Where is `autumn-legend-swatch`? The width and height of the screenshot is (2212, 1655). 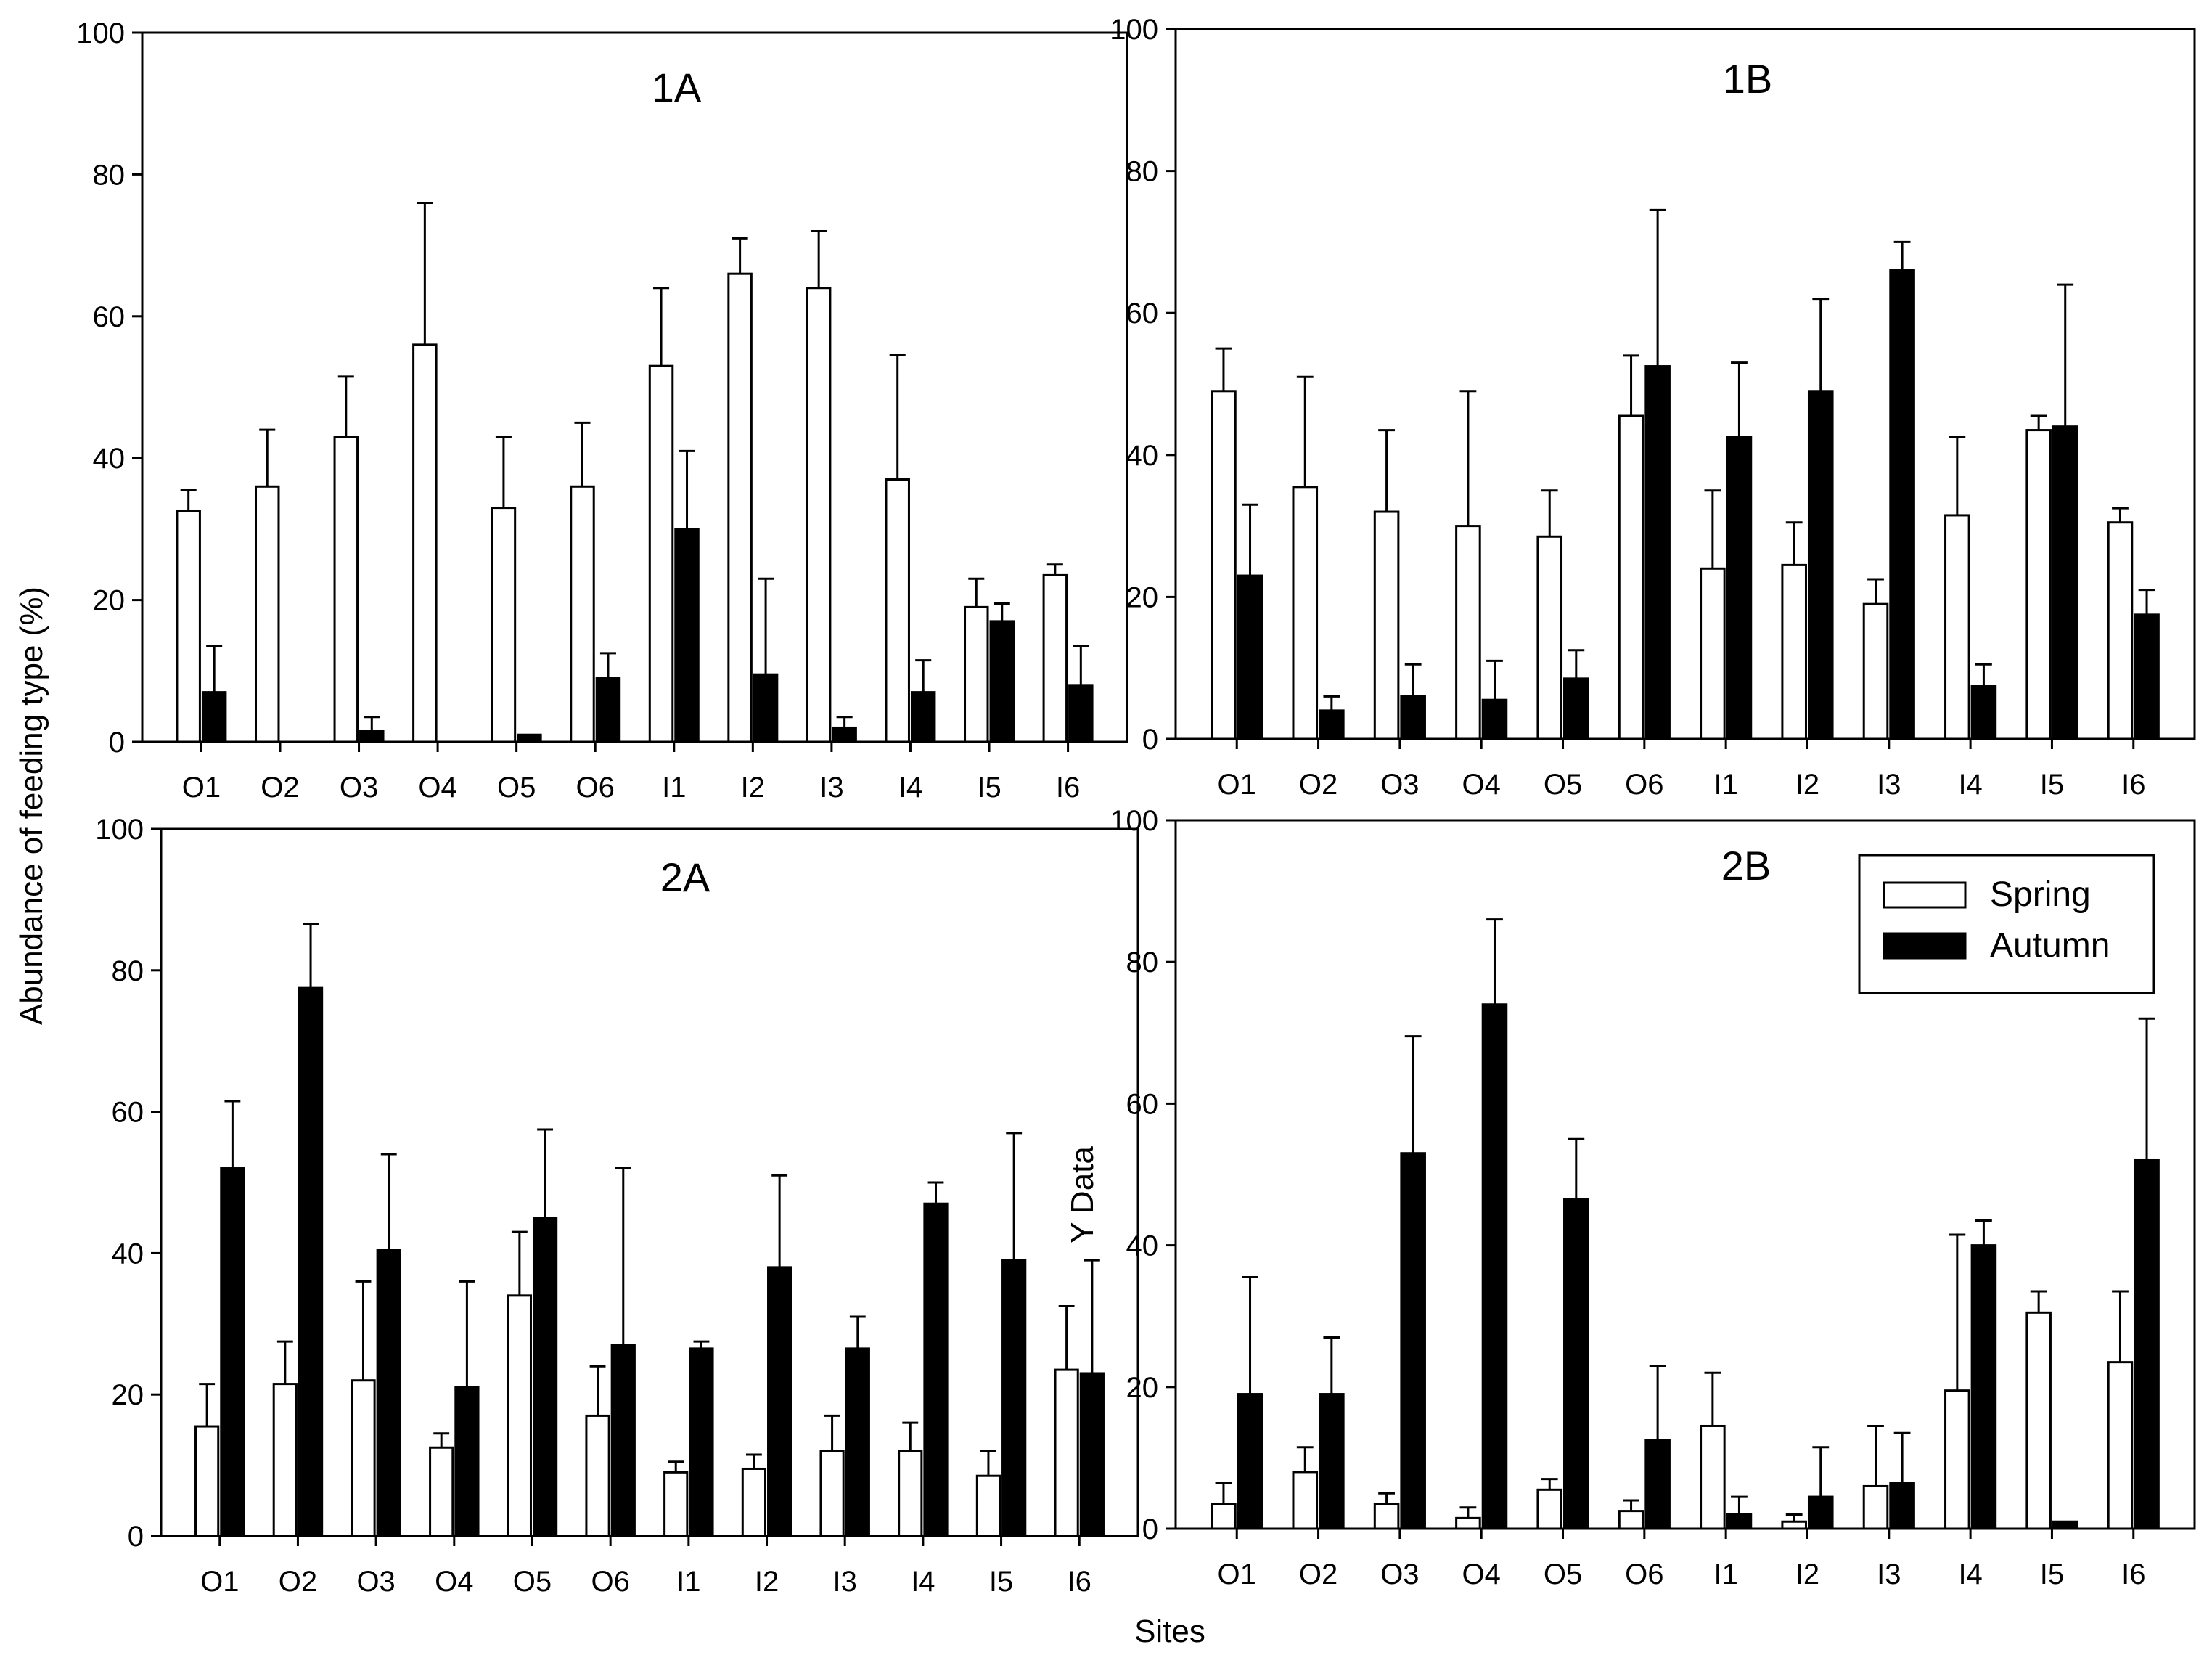 autumn-legend-swatch is located at coordinates (1925, 946).